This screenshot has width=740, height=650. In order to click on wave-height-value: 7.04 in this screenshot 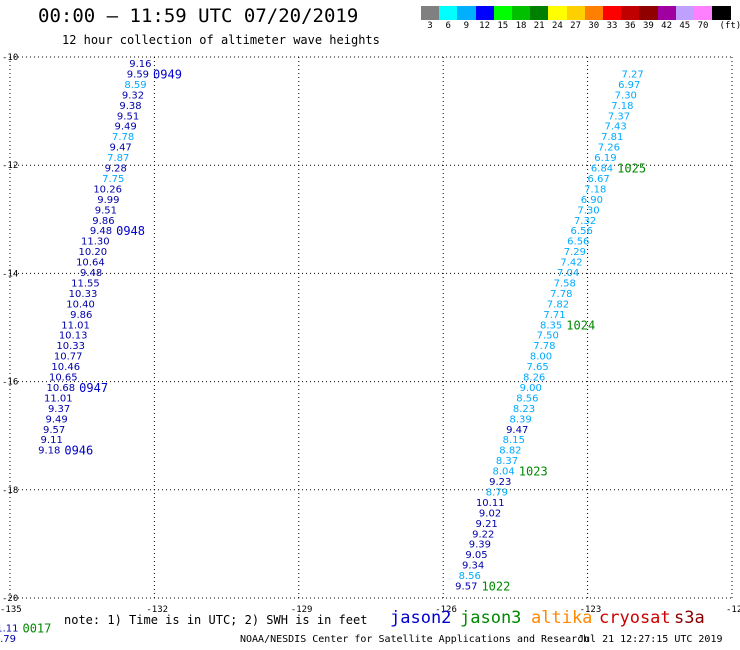, I will do `click(568, 273)`.